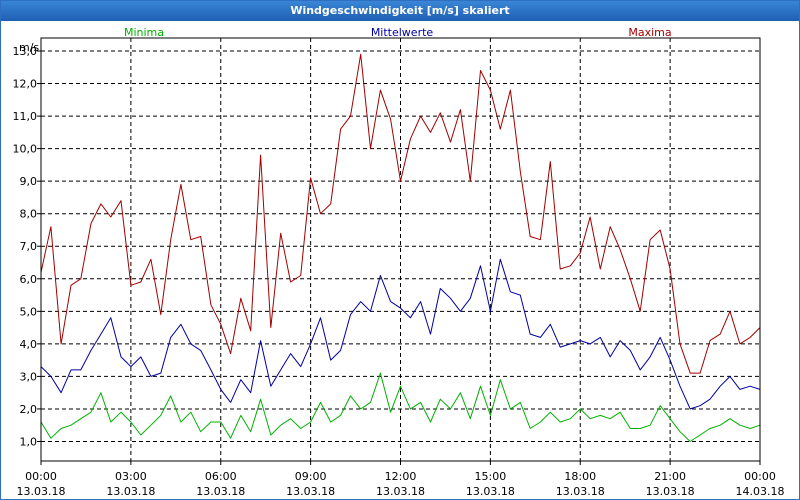  What do you see at coordinates (580, 476) in the screenshot?
I see `x-tick-time-label: 18:00` at bounding box center [580, 476].